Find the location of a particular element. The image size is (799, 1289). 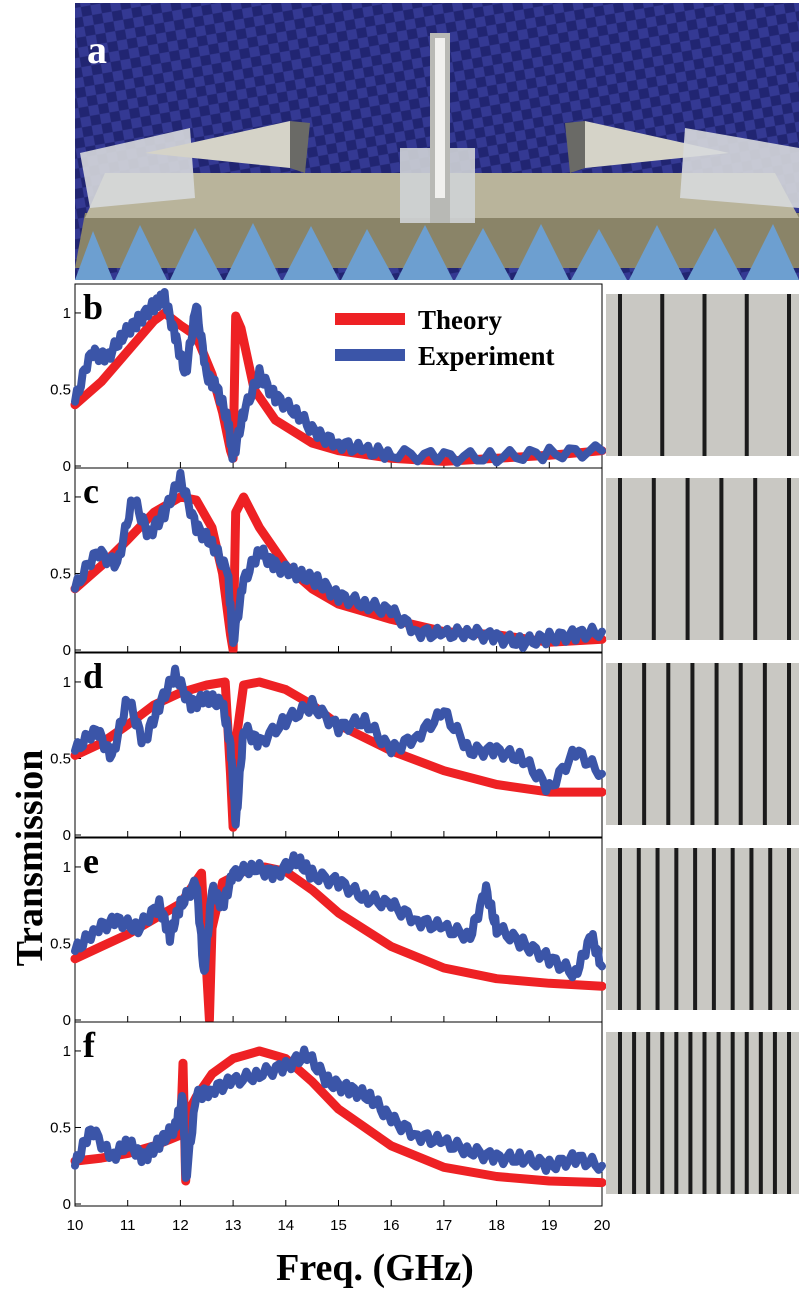

x-tick-label: 16 is located at coordinates (391, 1225).